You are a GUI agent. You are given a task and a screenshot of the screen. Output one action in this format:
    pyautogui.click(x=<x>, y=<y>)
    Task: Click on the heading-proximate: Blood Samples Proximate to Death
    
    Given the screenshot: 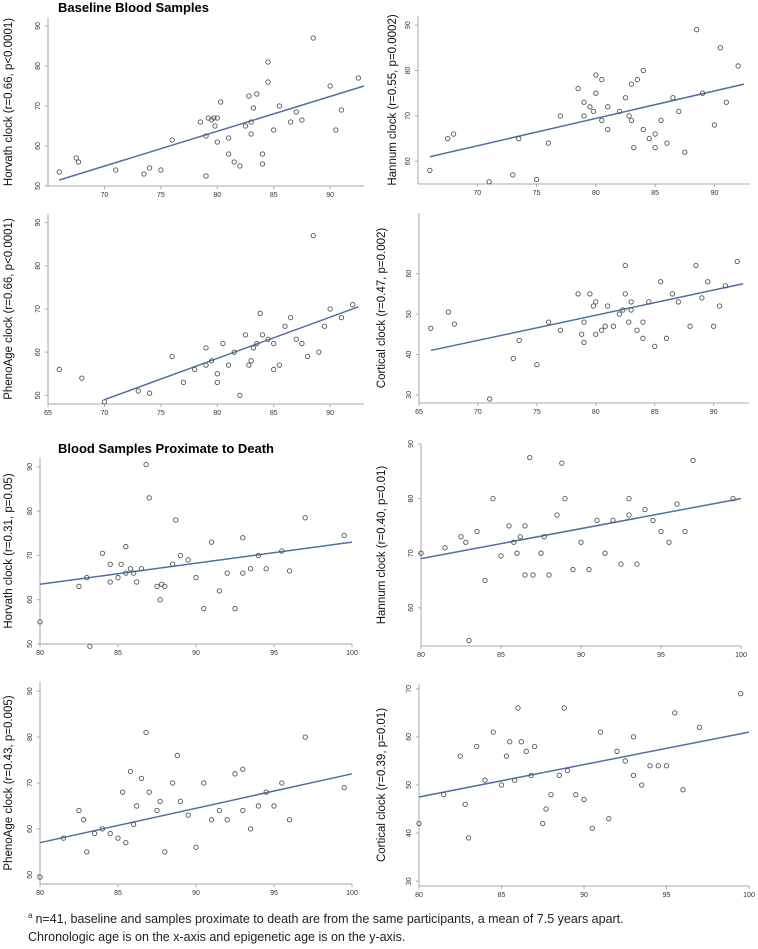 What is the action you would take?
    pyautogui.click(x=166, y=448)
    